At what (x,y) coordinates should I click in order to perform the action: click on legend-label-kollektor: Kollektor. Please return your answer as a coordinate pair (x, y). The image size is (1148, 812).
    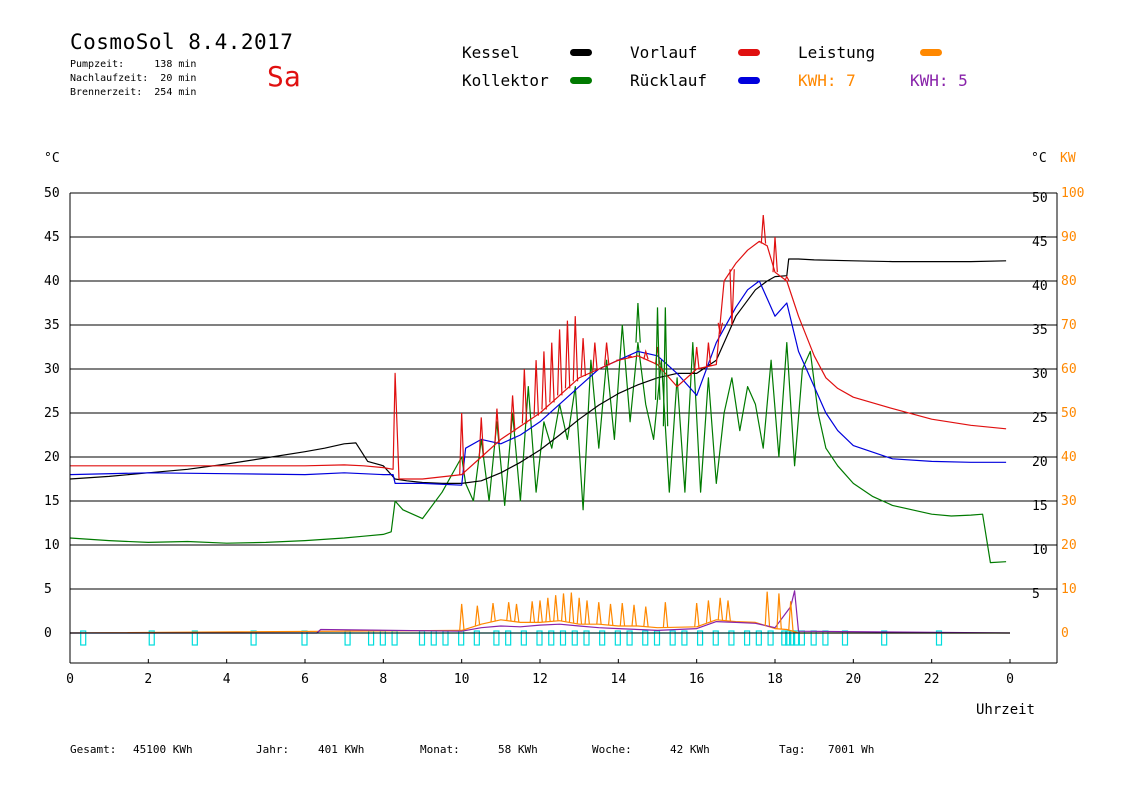
    Looking at the image, I should click on (505, 80).